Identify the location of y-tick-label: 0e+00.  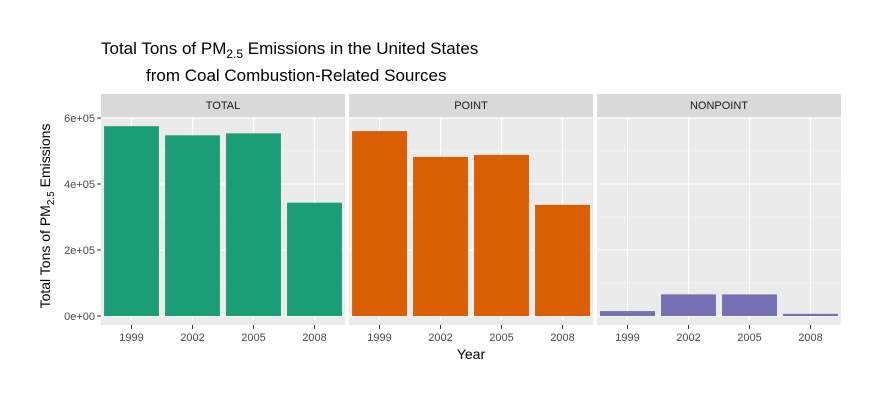
(79, 317).